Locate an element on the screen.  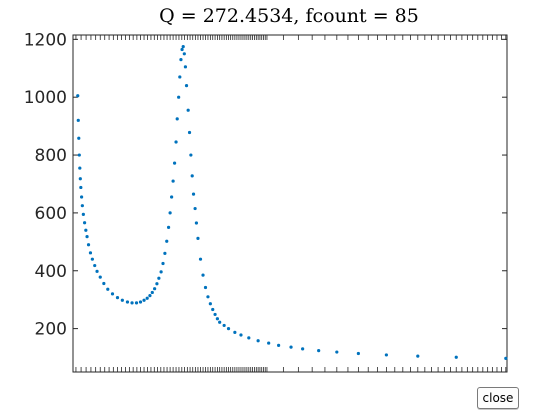
y-tick-labels: 200 400 600 800 1000 1200 is located at coordinates (45, 184).